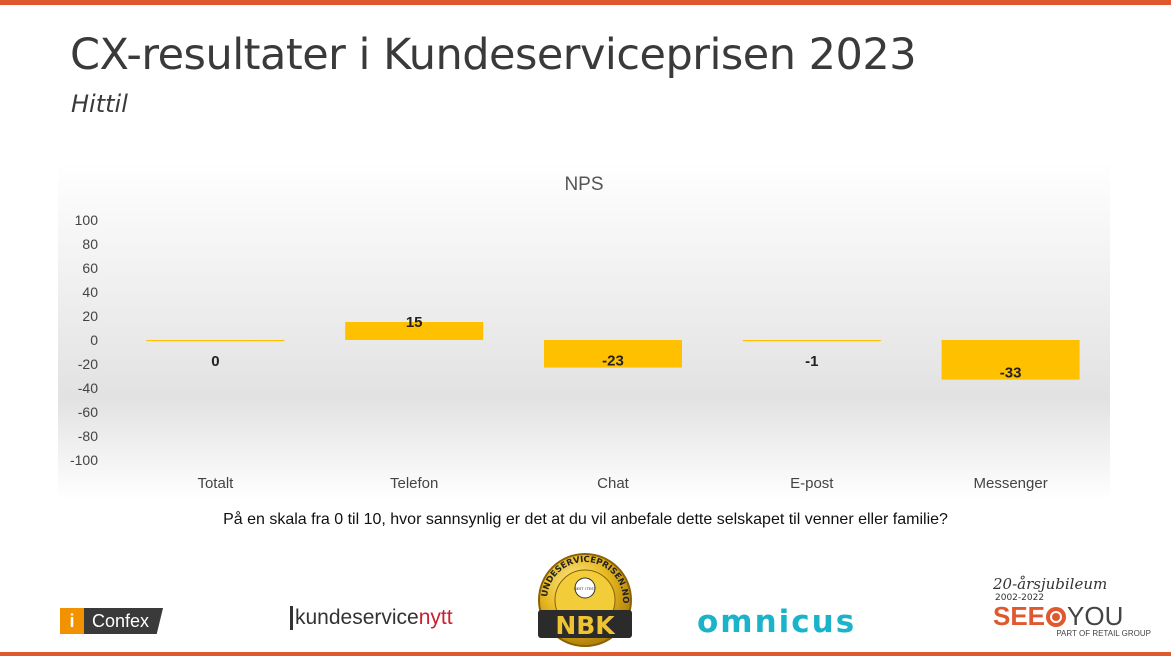  Describe the element at coordinates (1020, 598) in the screenshot. I see `seeyou-years: 2002-2022` at that location.